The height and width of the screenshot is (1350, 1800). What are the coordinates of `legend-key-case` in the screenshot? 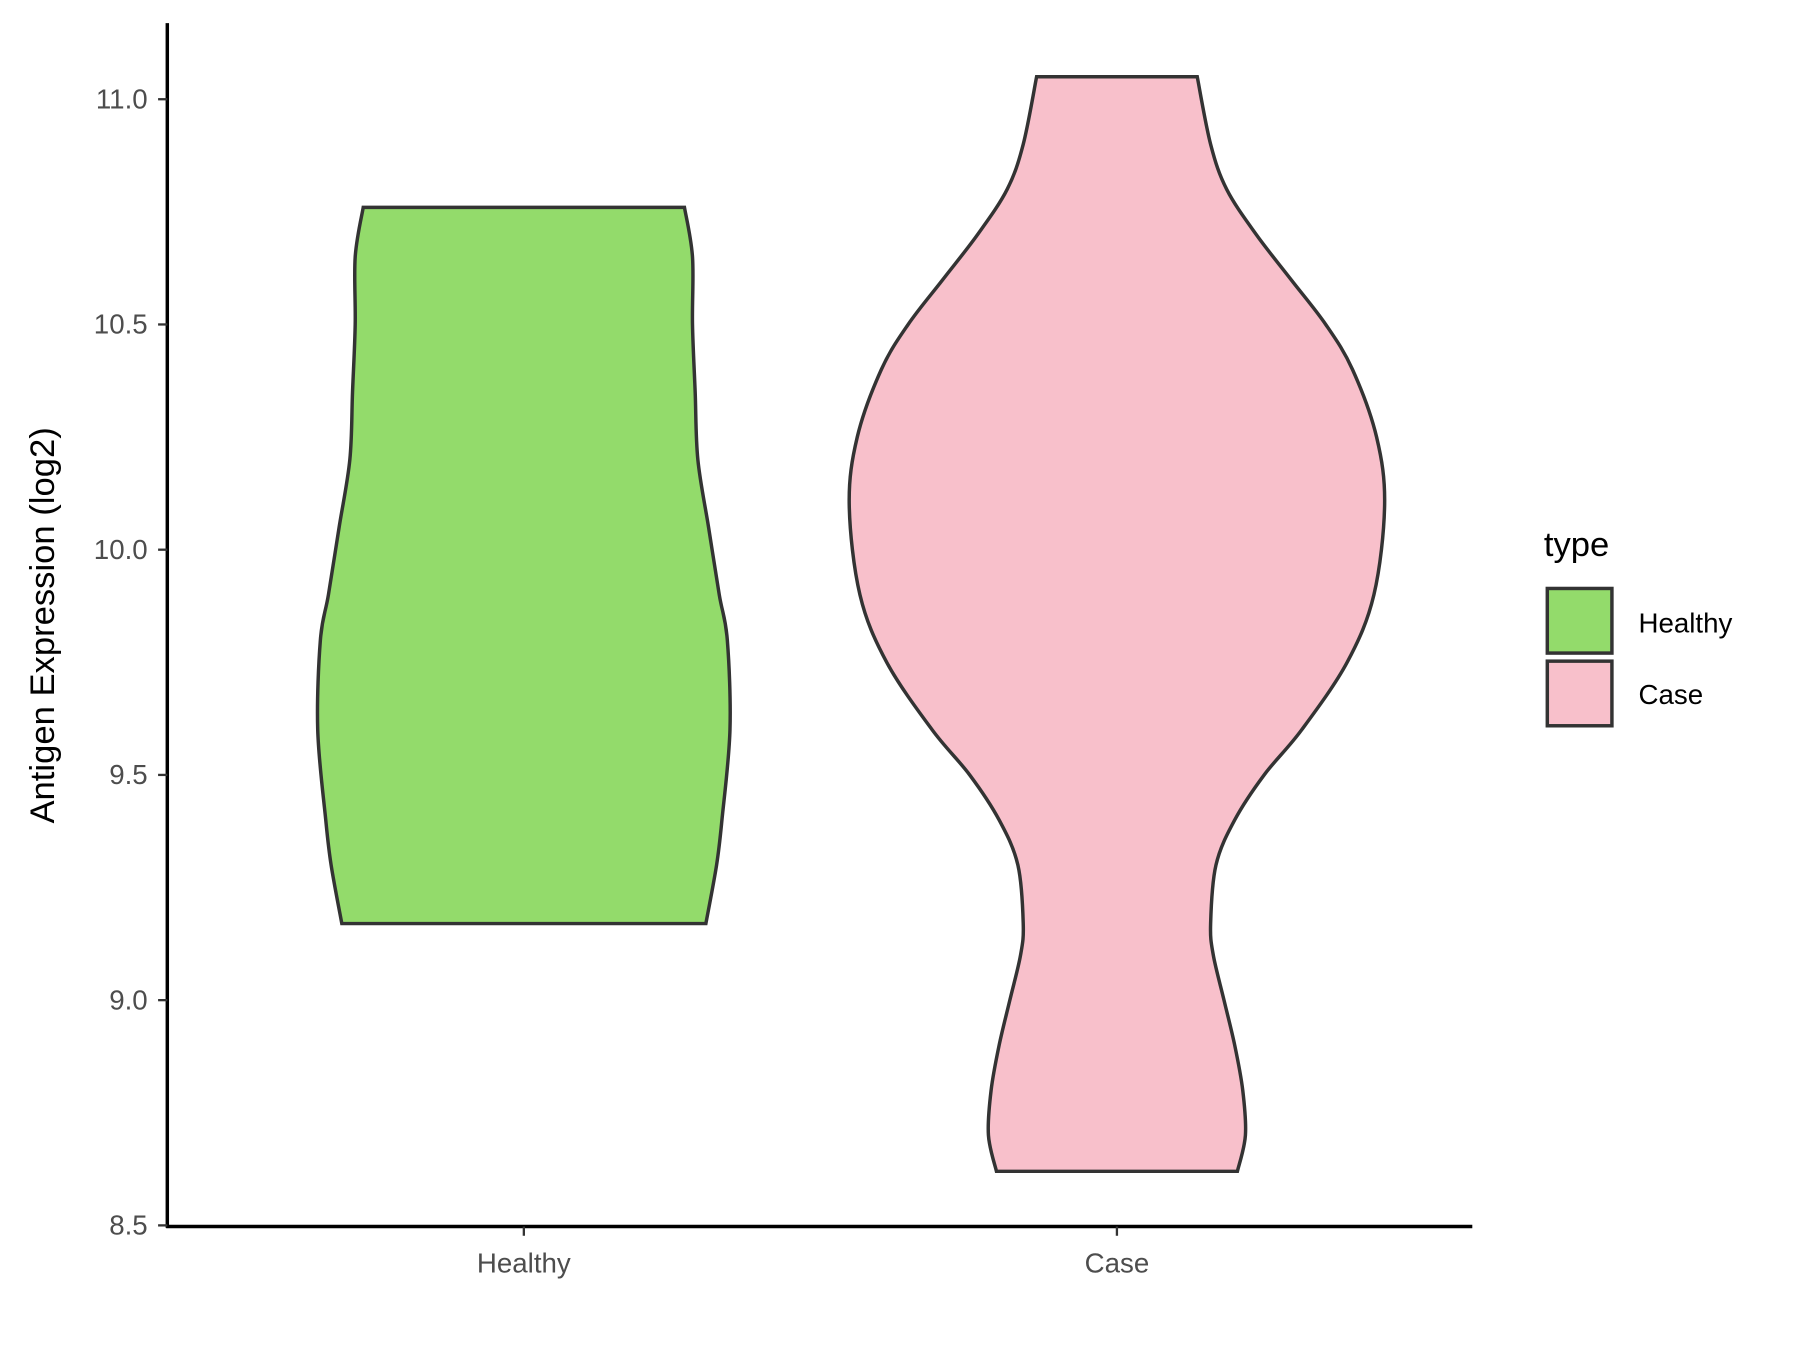 It's located at (1579, 693).